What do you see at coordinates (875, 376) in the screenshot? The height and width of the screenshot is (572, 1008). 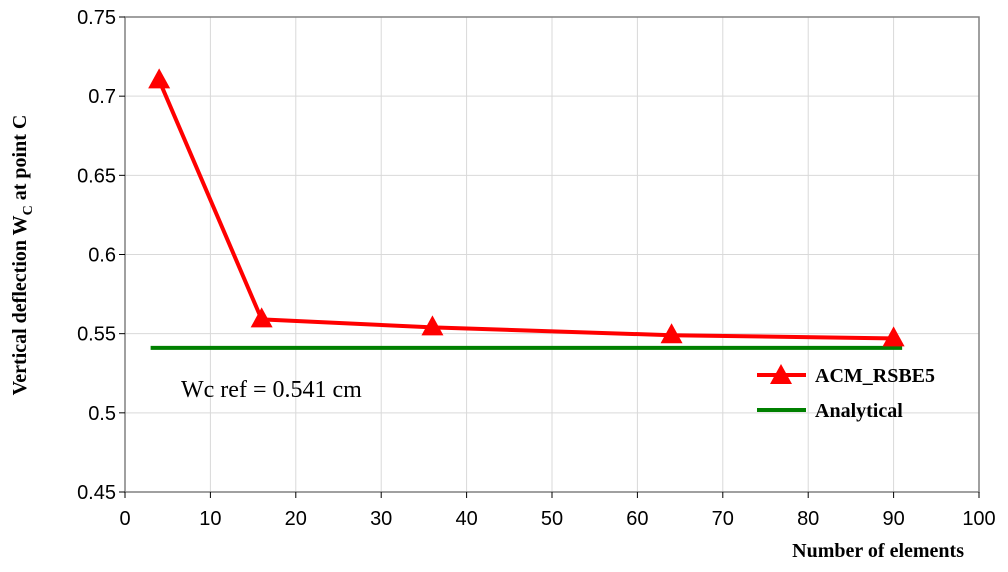 I see `legend-label-acm-rsbe5: ACM_RSBE5` at bounding box center [875, 376].